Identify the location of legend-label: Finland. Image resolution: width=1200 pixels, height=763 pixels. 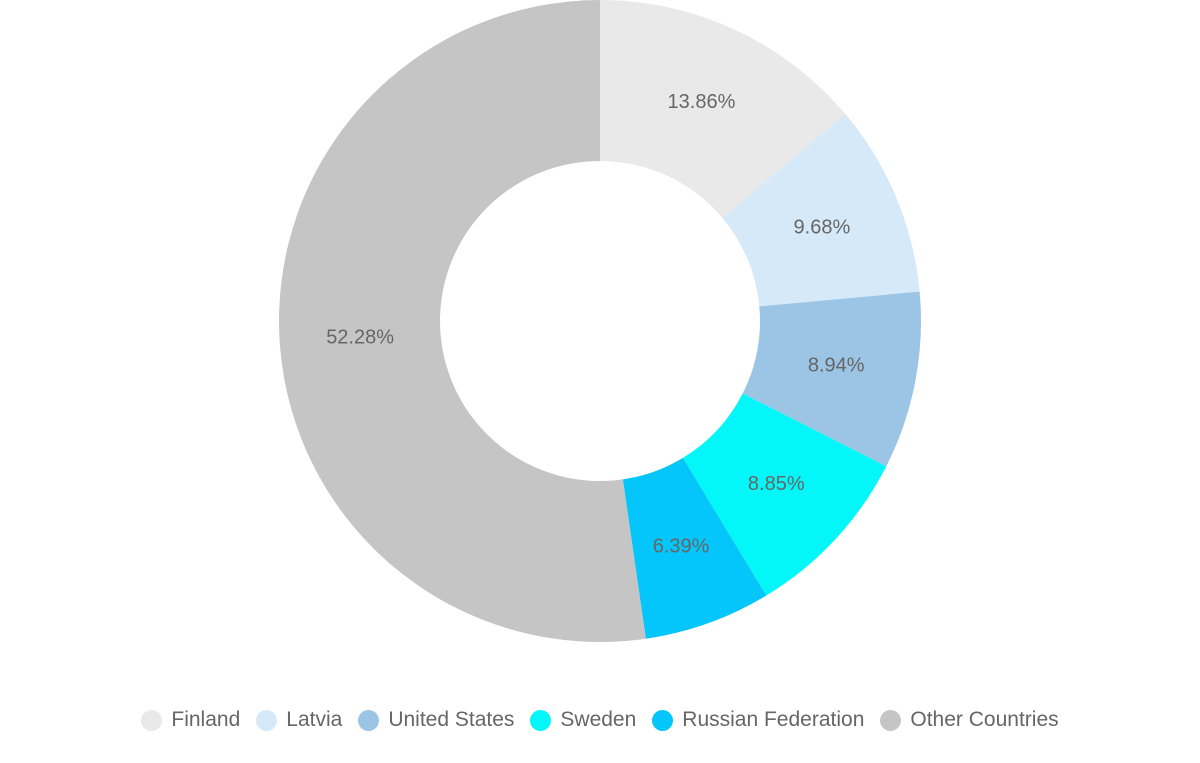
(206, 719).